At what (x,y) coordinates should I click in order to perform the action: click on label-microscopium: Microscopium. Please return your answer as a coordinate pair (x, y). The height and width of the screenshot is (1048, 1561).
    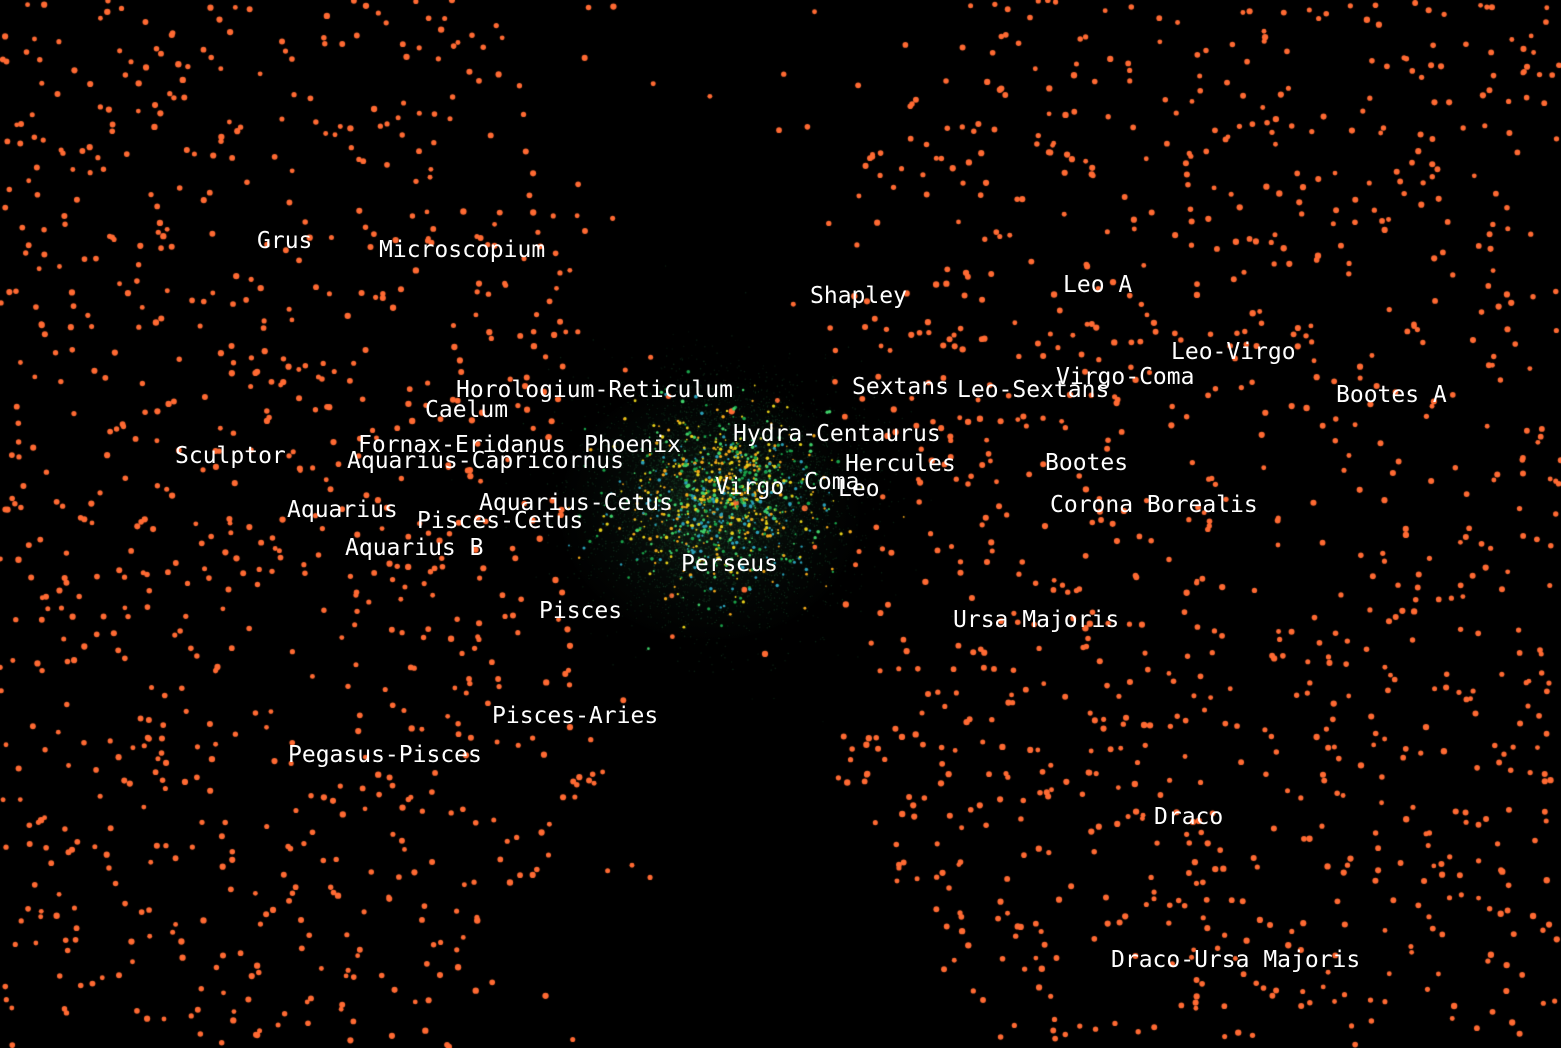
    Looking at the image, I should click on (462, 250).